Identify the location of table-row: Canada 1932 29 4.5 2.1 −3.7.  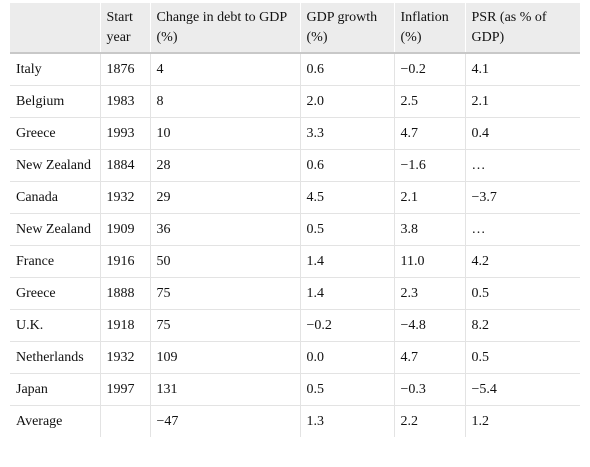
(295, 197).